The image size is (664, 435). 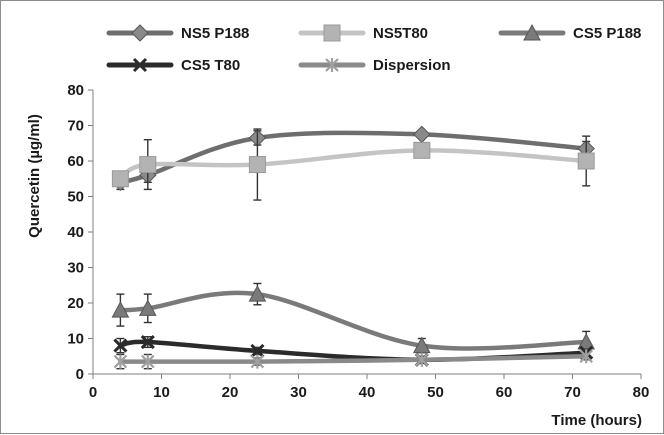 What do you see at coordinates (93, 392) in the screenshot?
I see `x-tick-label: 0` at bounding box center [93, 392].